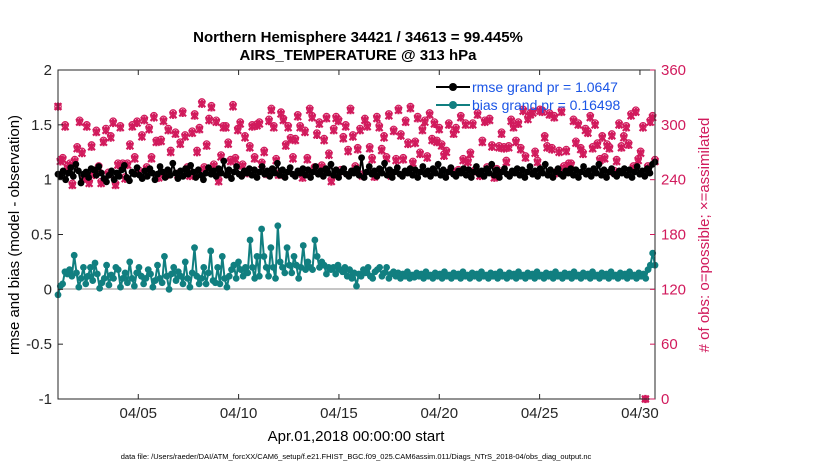 The image size is (830, 470). Describe the element at coordinates (356, 170) in the screenshot. I see `rmse-series` at that location.